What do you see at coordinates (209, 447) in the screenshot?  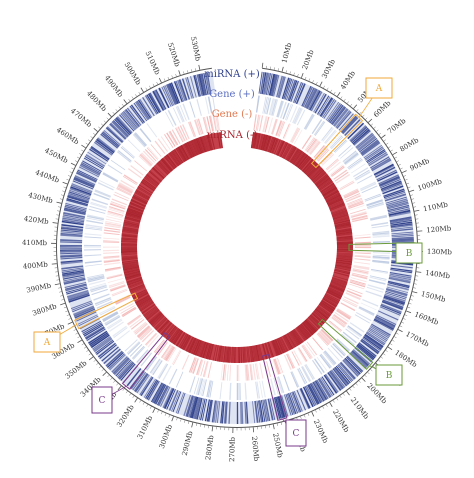 I see `tick-label: 280Mb` at bounding box center [209, 447].